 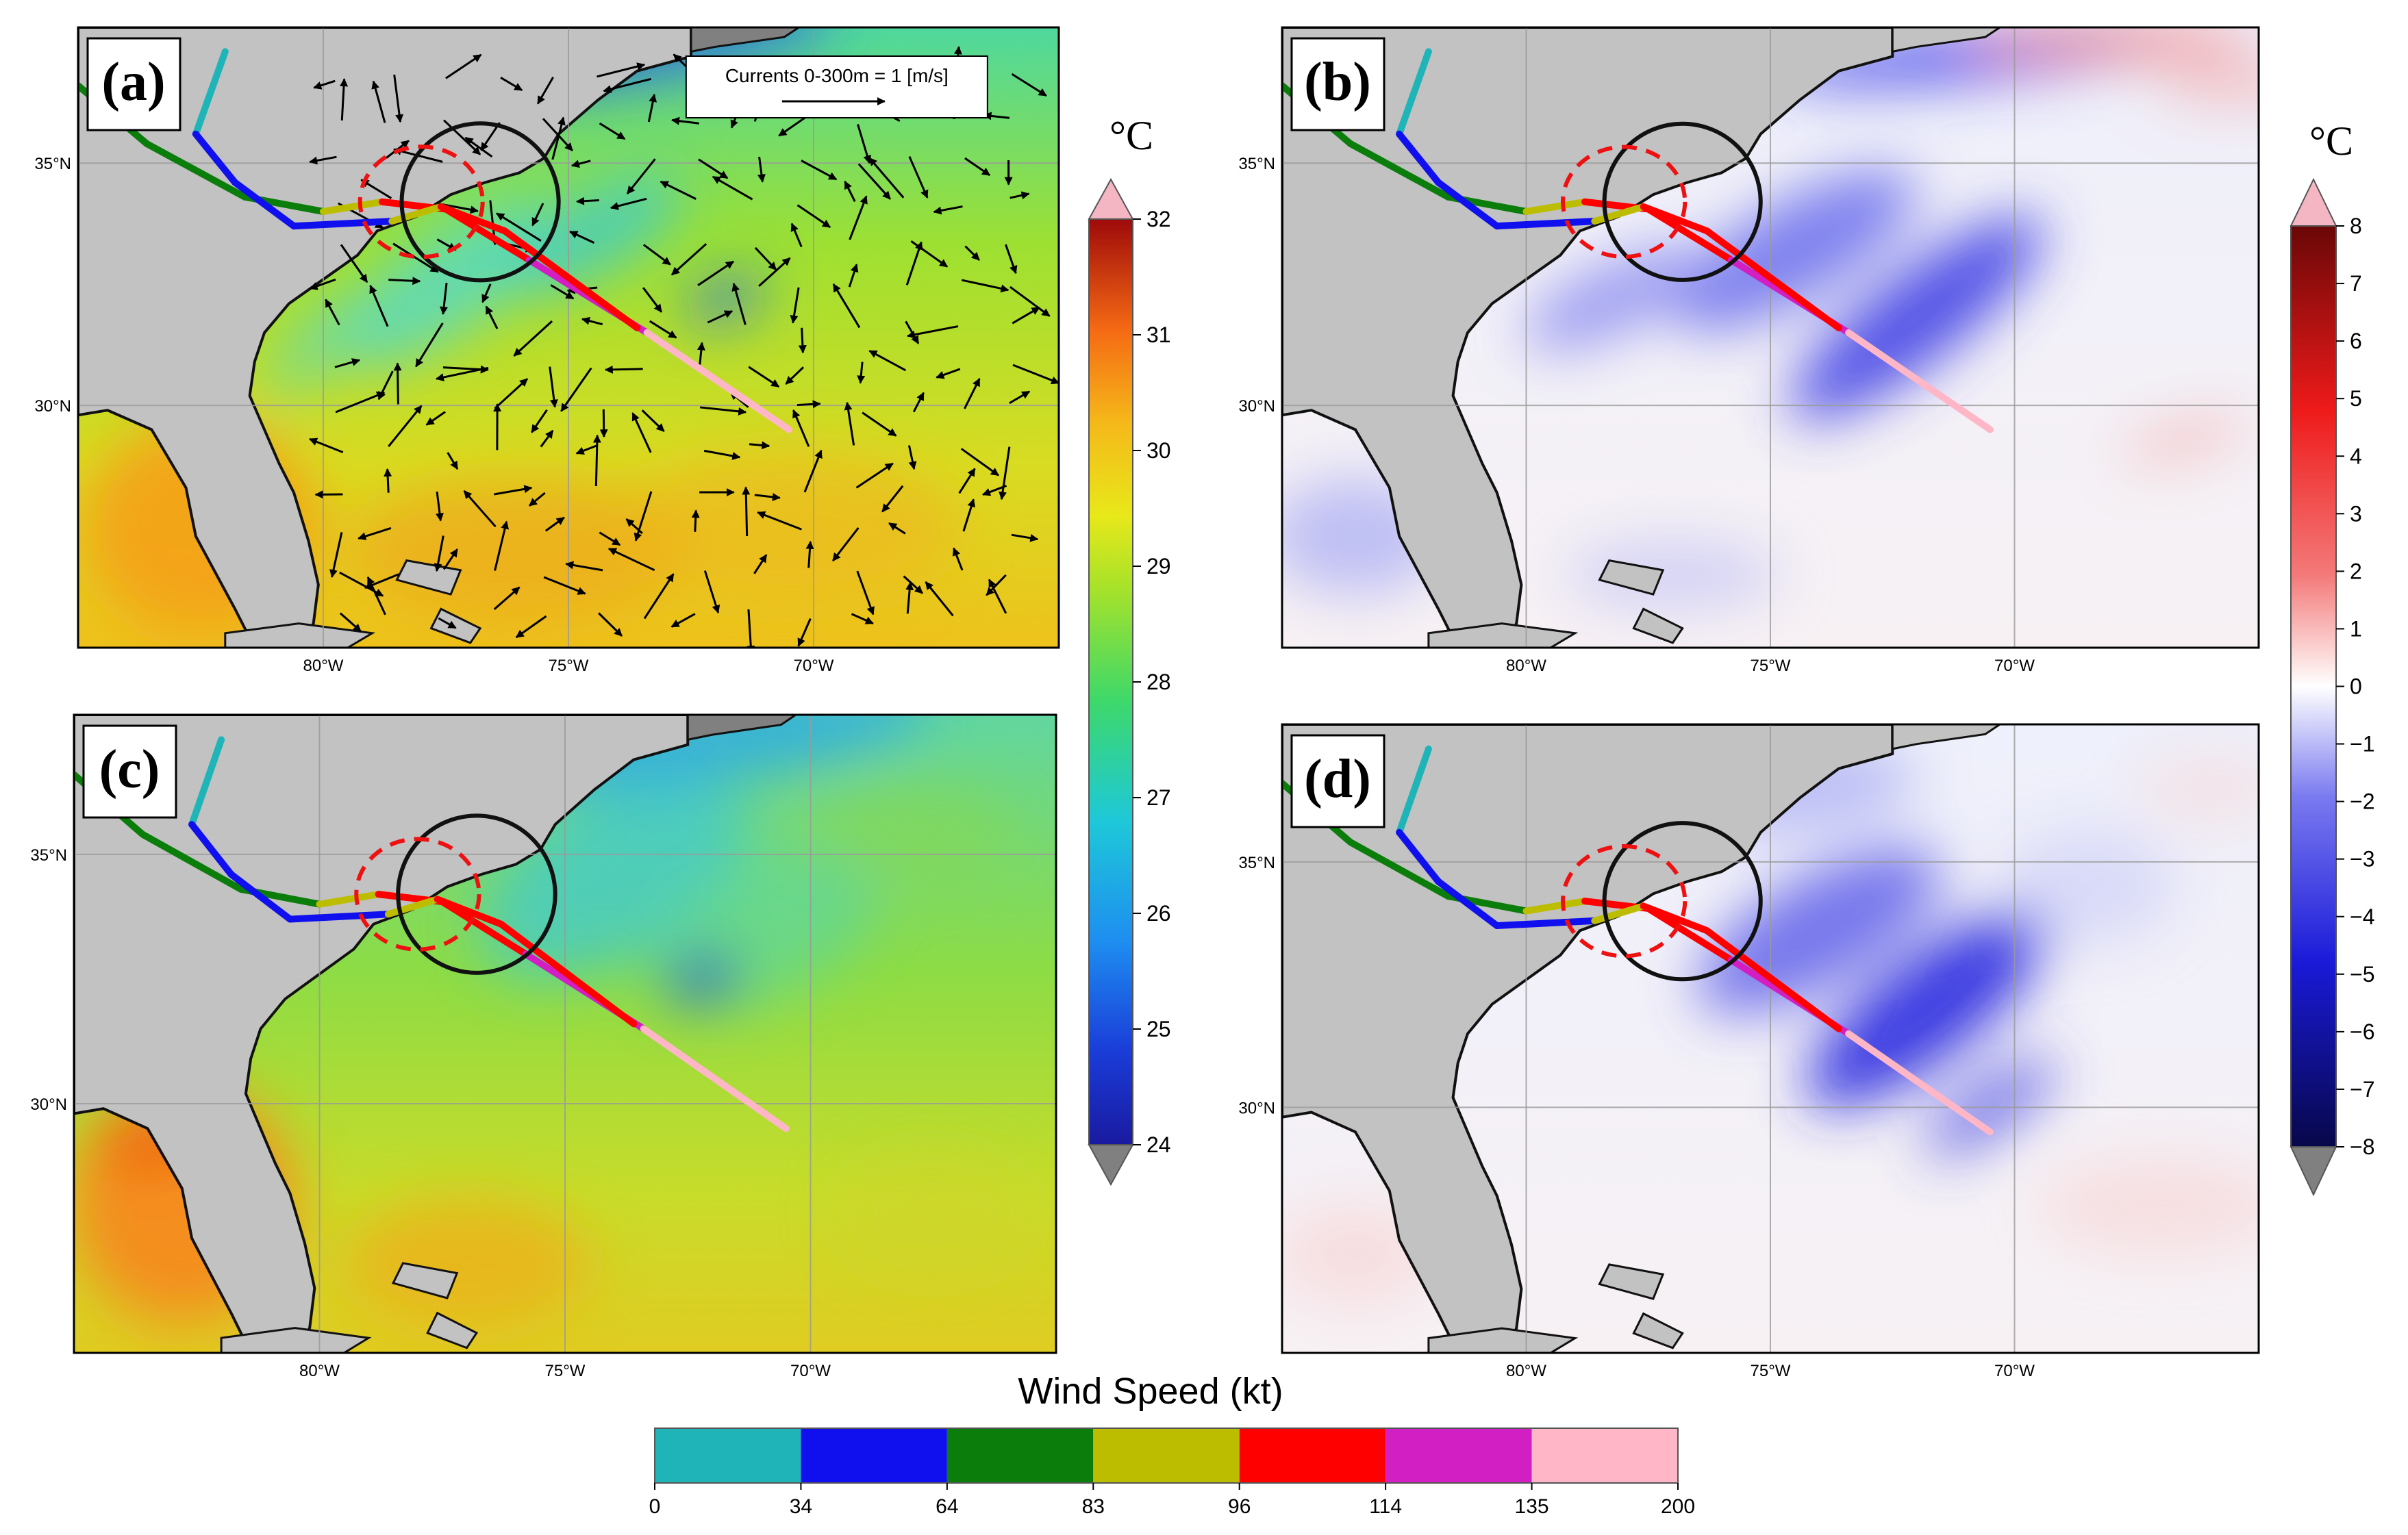 What do you see at coordinates (2362, 1031) in the screenshot?
I see `colorbar-tick-label: −6` at bounding box center [2362, 1031].